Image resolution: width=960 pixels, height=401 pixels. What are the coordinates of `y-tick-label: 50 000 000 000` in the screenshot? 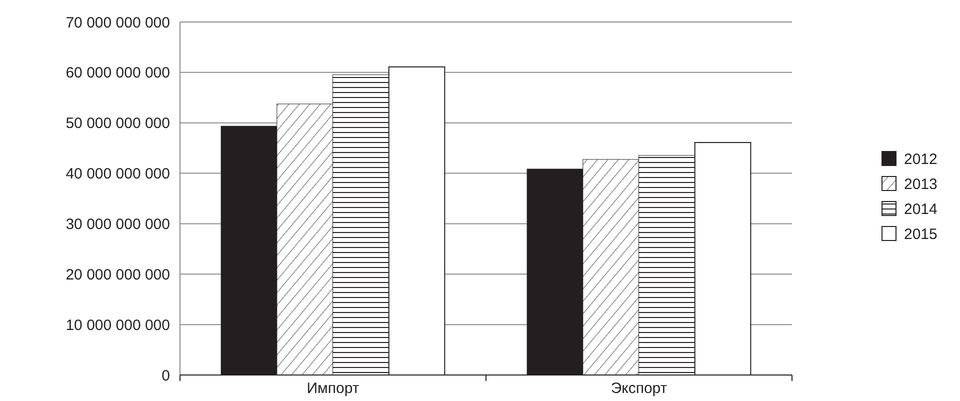 It's located at (118, 123).